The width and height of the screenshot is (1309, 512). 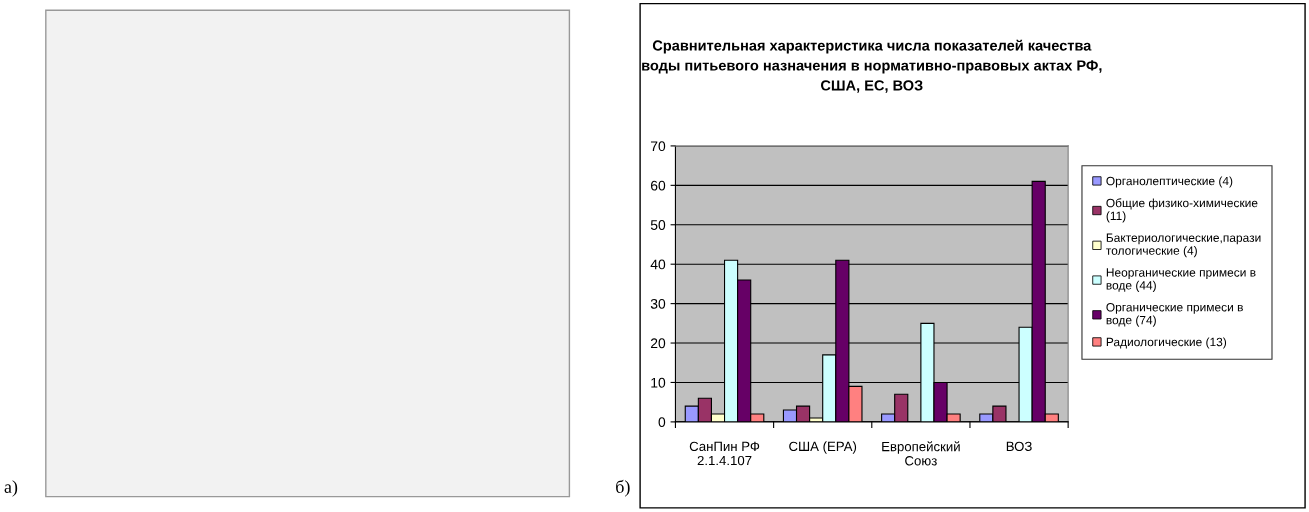 I want to click on legend-label: Радиологические (13), so click(x=1166, y=343).